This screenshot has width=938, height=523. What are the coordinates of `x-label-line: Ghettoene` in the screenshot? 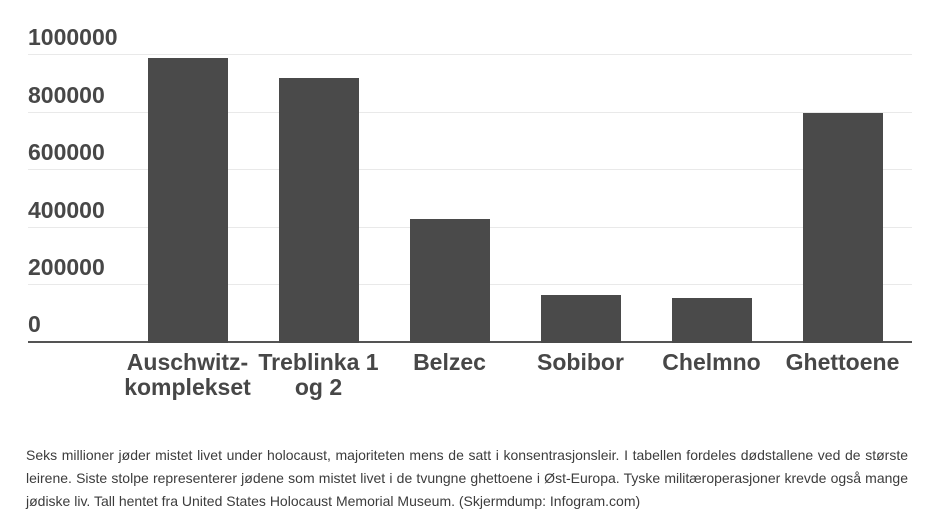 It's located at (842, 362).